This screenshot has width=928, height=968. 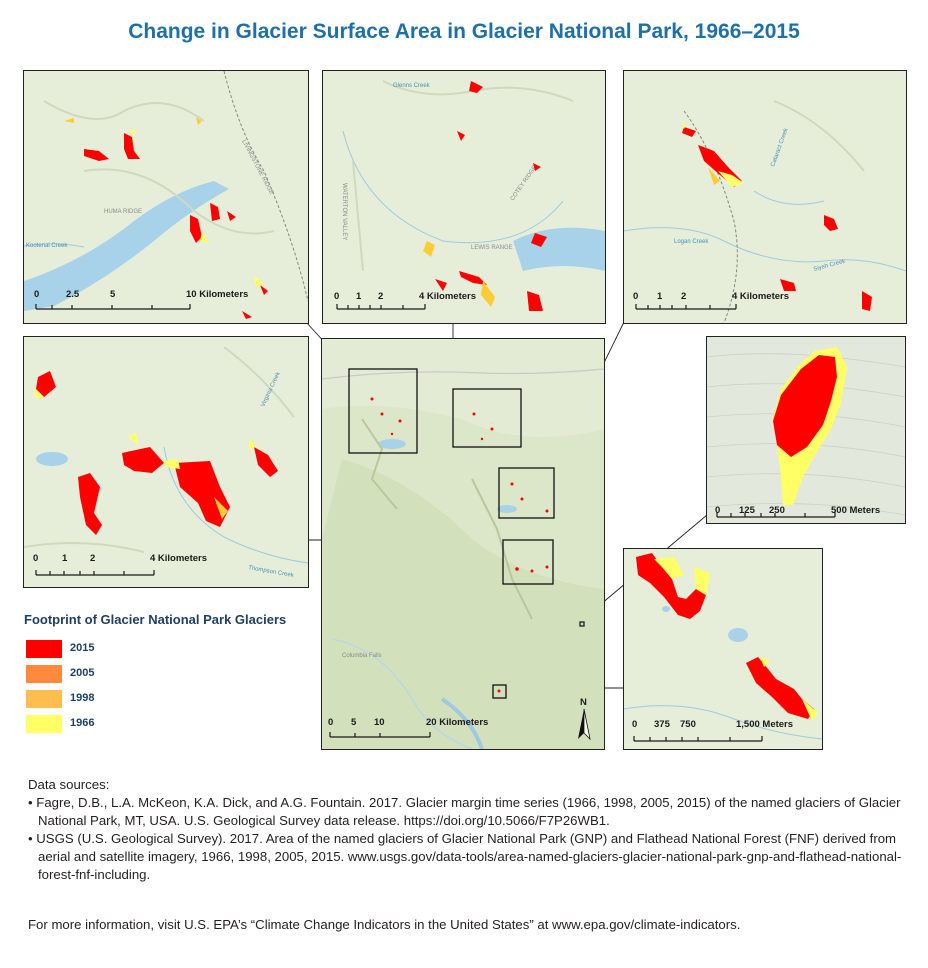 What do you see at coordinates (797, 511) in the screenshot?
I see `inset-e-scalebar: 0 125 250 500 Meters` at bounding box center [797, 511].